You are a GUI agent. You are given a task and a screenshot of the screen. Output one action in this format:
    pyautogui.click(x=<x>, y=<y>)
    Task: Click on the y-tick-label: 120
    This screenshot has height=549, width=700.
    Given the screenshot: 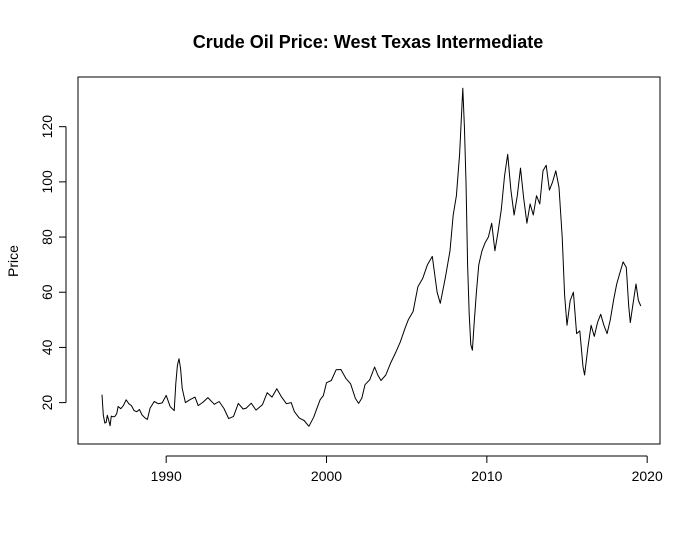 What is the action you would take?
    pyautogui.click(x=47, y=127)
    